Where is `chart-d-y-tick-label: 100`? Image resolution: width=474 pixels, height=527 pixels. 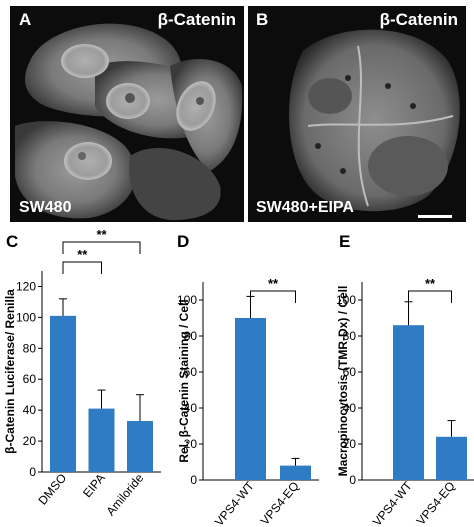 chart-d-y-tick-label: 100 is located at coordinates (187, 300).